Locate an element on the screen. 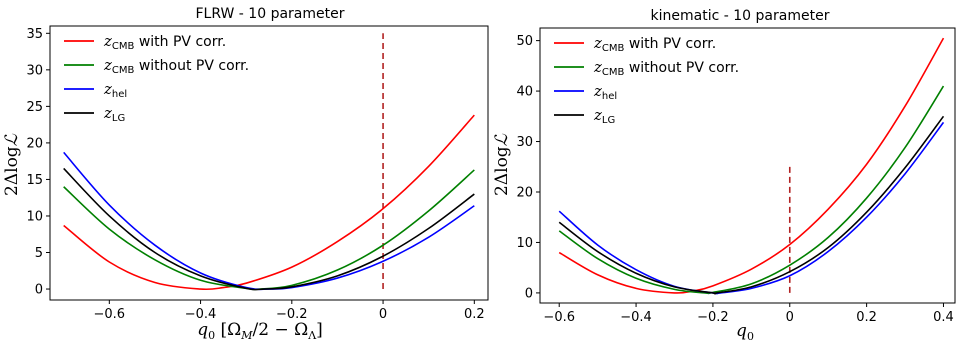 Image resolution: width=960 pixels, height=342 pixels. kinematic-legend-entry: zhel is located at coordinates (605, 92).